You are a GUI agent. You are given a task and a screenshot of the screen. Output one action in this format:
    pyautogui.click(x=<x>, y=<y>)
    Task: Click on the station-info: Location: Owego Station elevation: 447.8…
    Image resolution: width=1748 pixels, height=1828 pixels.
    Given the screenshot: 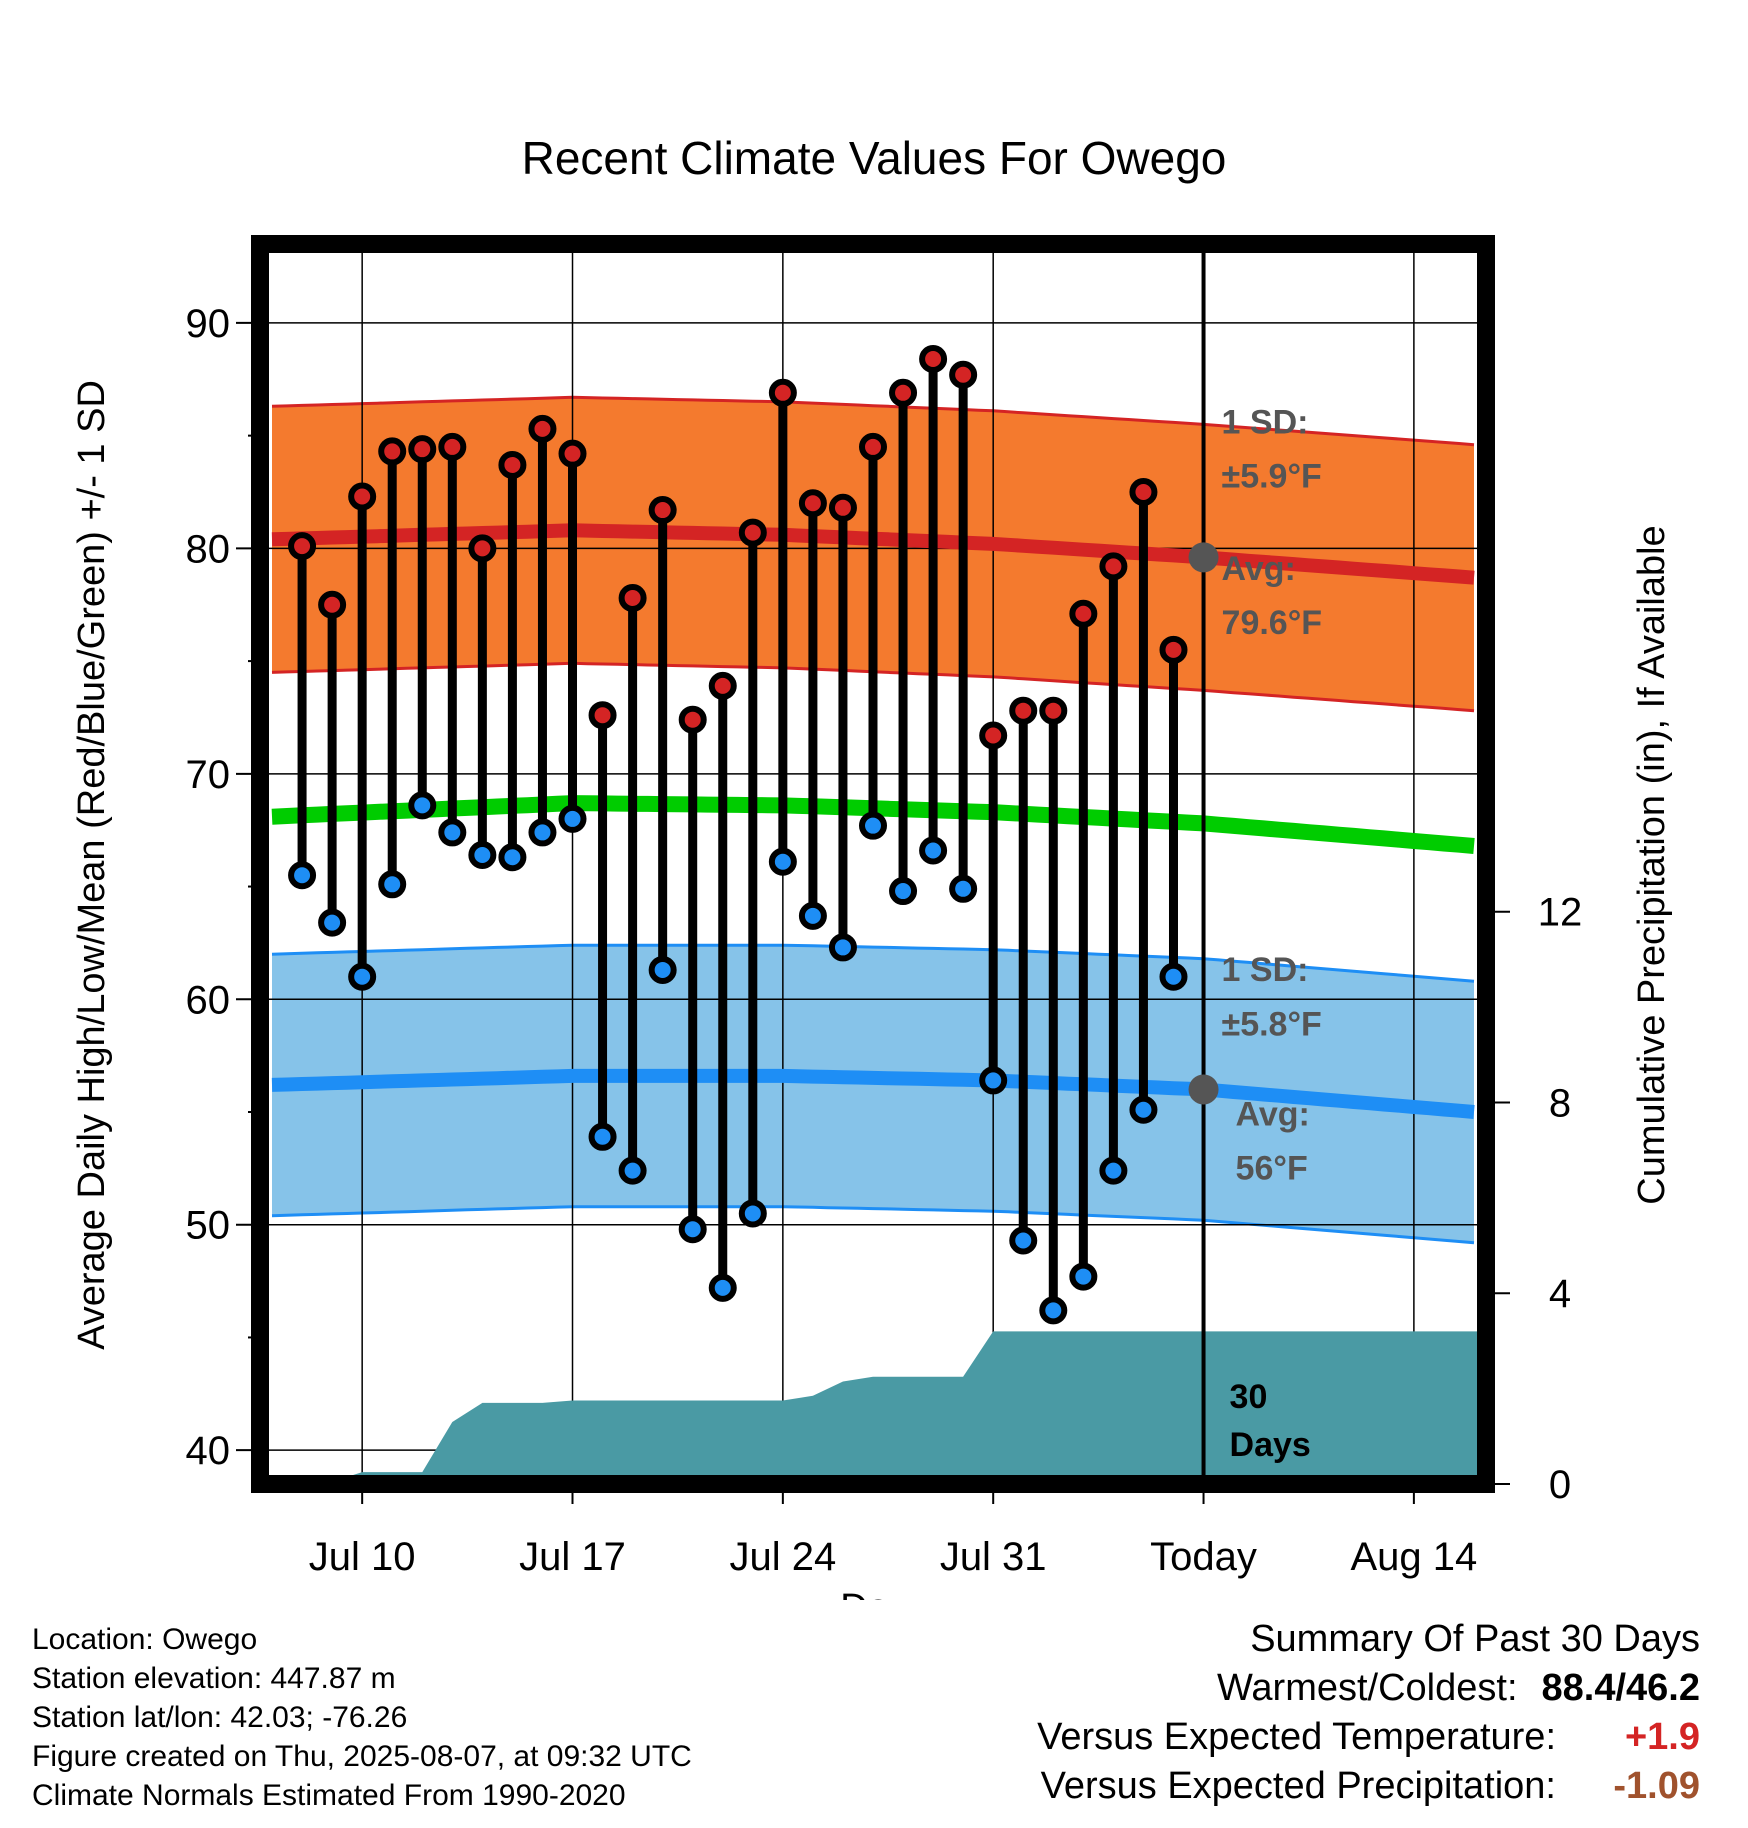 What is the action you would take?
    pyautogui.click(x=362, y=1717)
    